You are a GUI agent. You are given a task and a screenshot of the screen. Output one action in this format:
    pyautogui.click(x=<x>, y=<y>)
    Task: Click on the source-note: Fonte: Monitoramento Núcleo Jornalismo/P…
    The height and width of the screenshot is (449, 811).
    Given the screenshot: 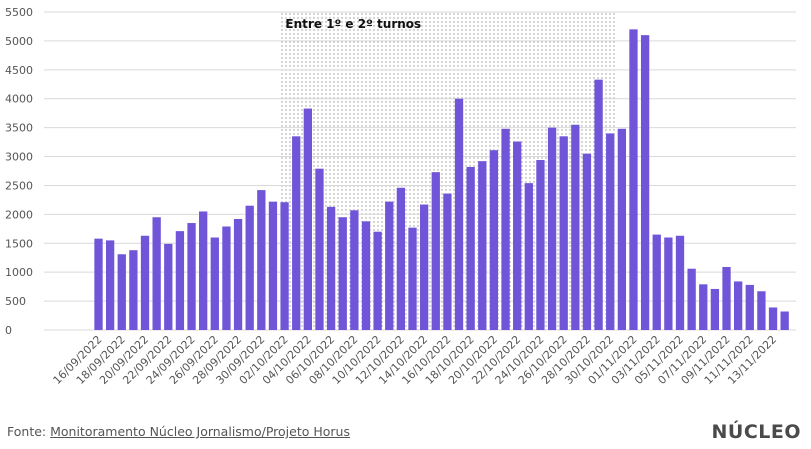 What is the action you would take?
    pyautogui.click(x=178, y=431)
    